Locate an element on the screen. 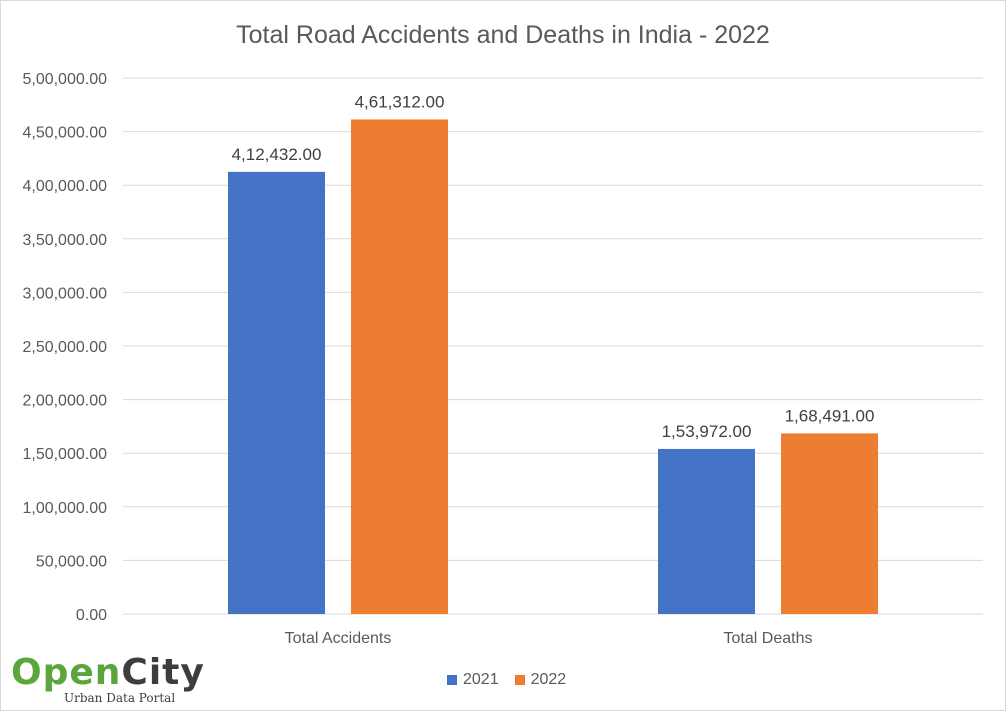 This screenshot has width=1006, height=711. y-tick-label-8: 4,00,000.00 is located at coordinates (64, 186).